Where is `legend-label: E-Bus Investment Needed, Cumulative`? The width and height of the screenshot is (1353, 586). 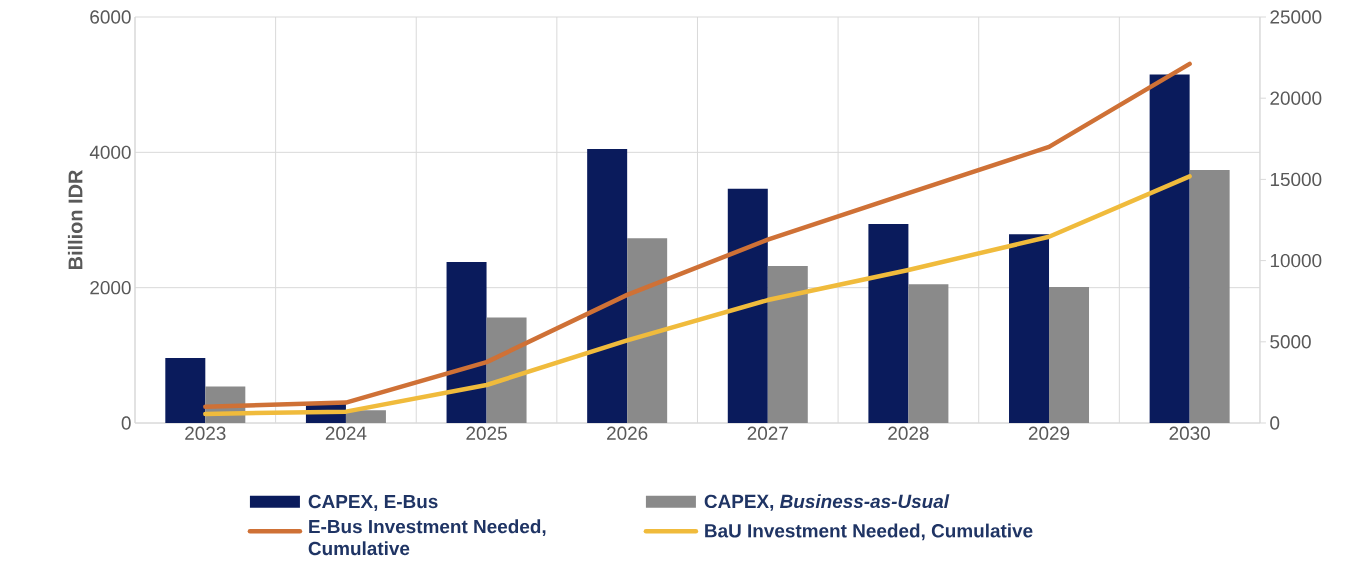
legend-label: E-Bus Investment Needed, Cumulative is located at coordinates (427, 537).